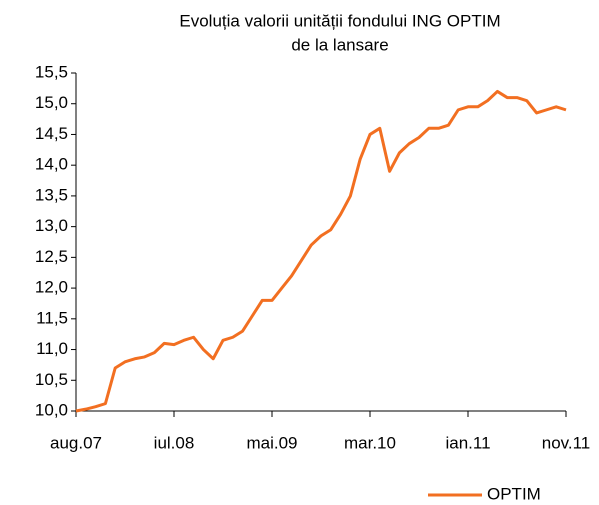 The image size is (599, 505). I want to click on y-tick-label: 10,0, so click(51, 409).